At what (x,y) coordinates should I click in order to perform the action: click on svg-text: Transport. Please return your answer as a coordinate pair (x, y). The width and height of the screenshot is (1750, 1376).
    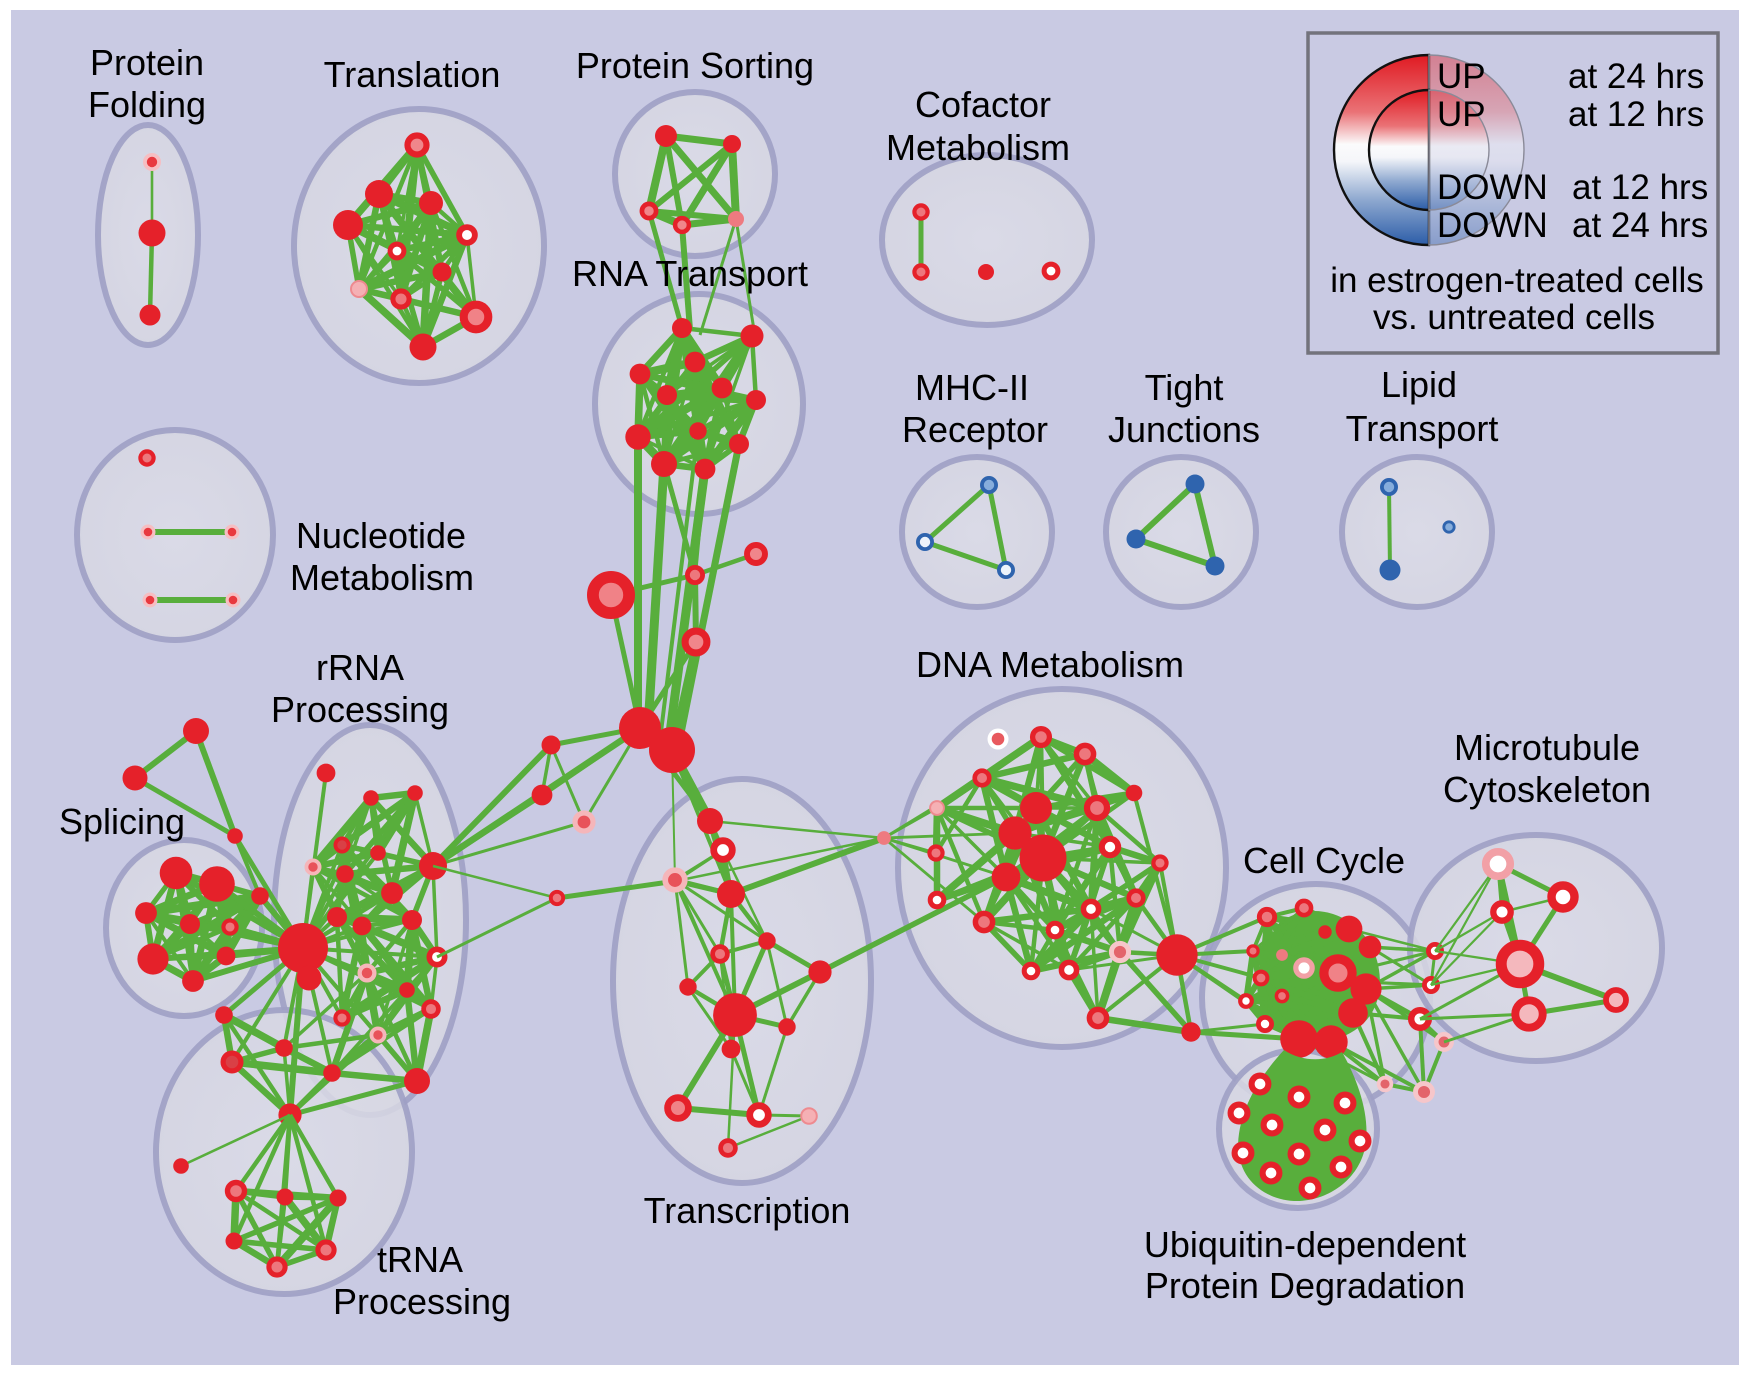
    Looking at the image, I should click on (1422, 428).